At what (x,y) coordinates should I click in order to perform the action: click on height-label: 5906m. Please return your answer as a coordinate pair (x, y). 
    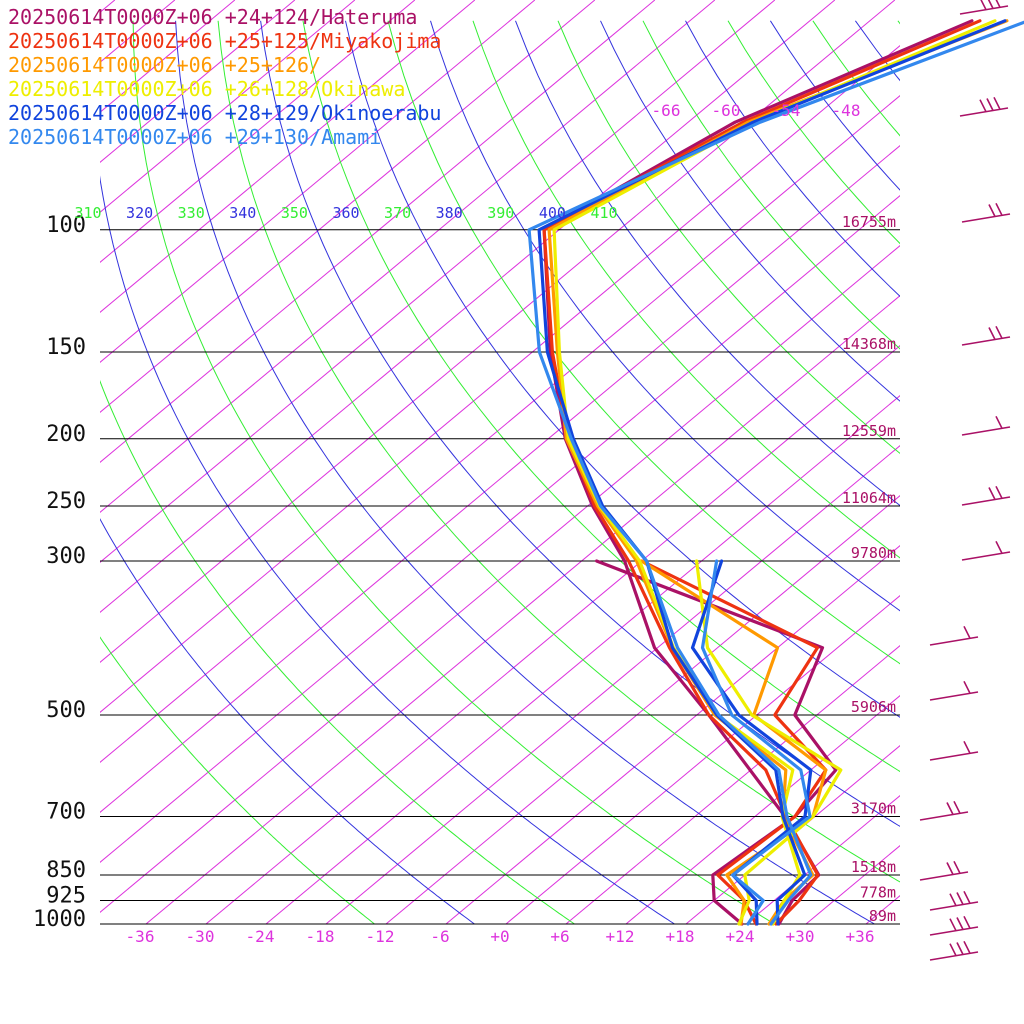
    Looking at the image, I should click on (873, 707).